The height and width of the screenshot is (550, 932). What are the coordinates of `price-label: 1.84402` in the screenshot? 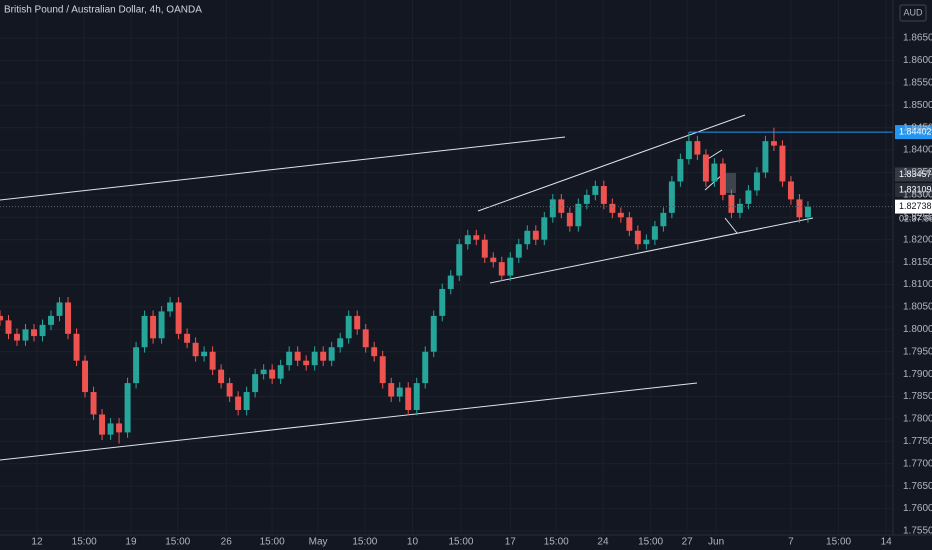 It's located at (915, 131).